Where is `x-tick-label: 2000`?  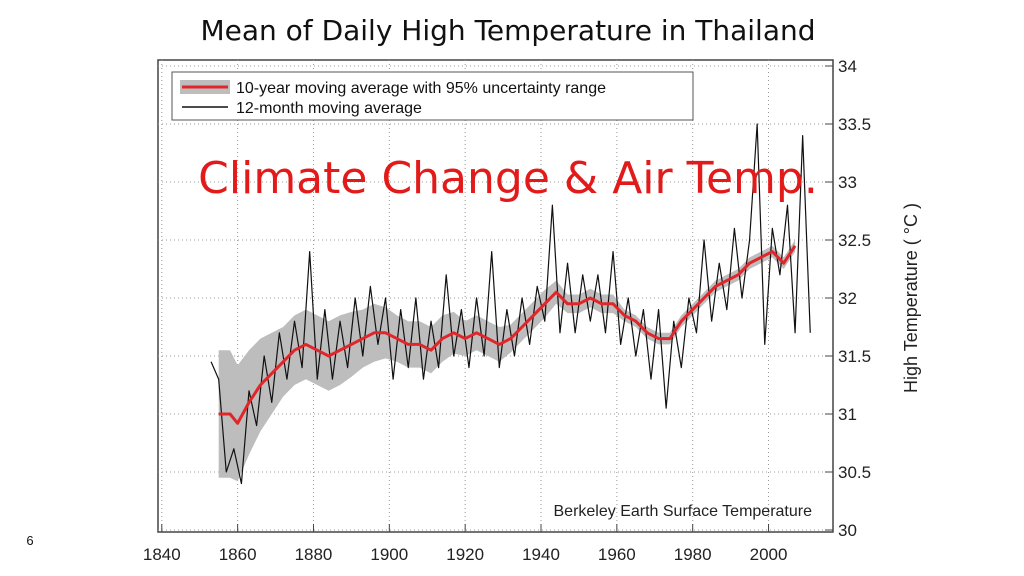 x-tick-label: 2000 is located at coordinates (769, 554).